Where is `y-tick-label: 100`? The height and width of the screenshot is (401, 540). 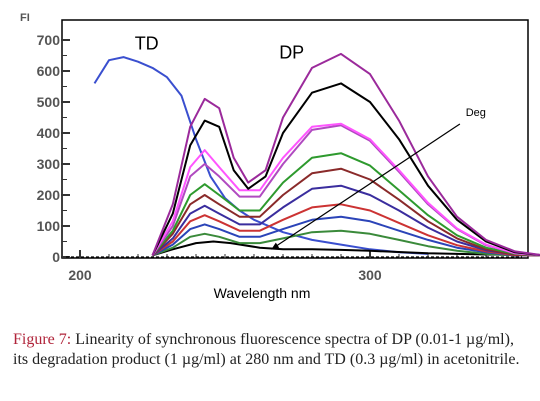
y-tick-label: 100 is located at coordinates (49, 226).